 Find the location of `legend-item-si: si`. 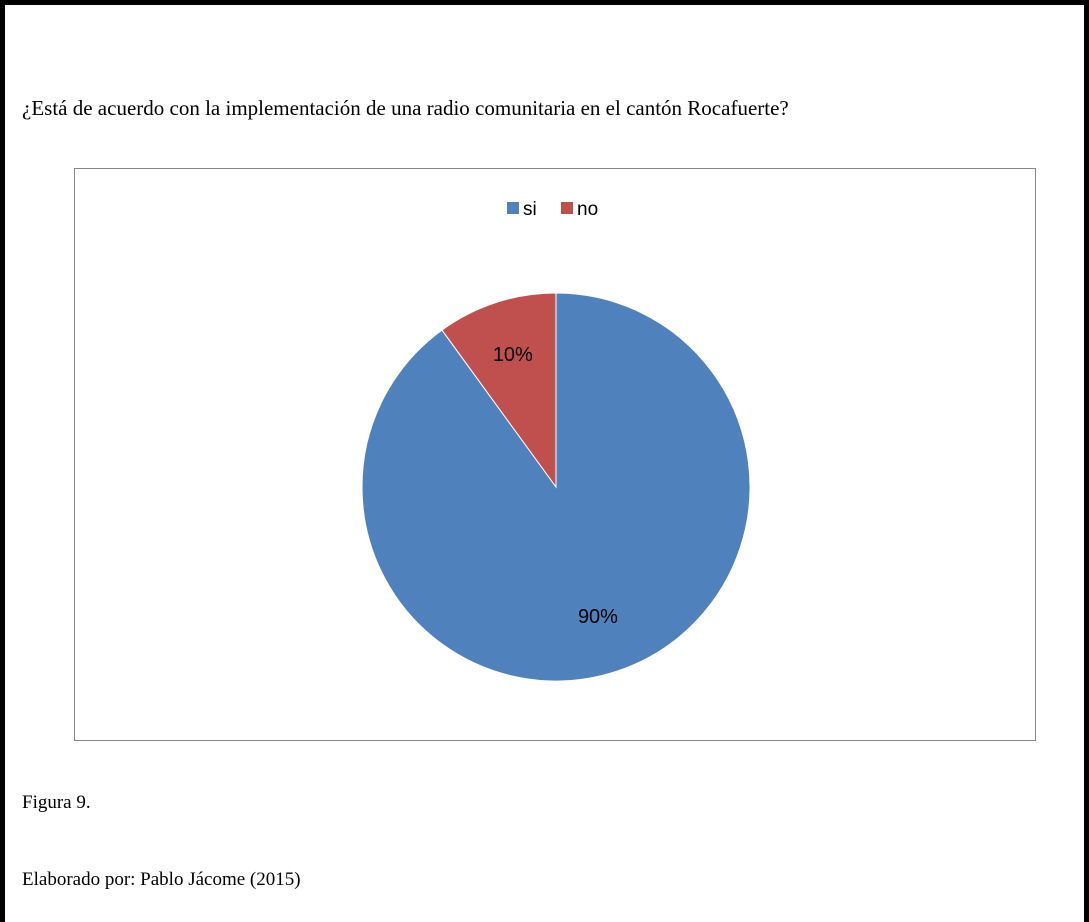

legend-item-si: si is located at coordinates (522, 209).